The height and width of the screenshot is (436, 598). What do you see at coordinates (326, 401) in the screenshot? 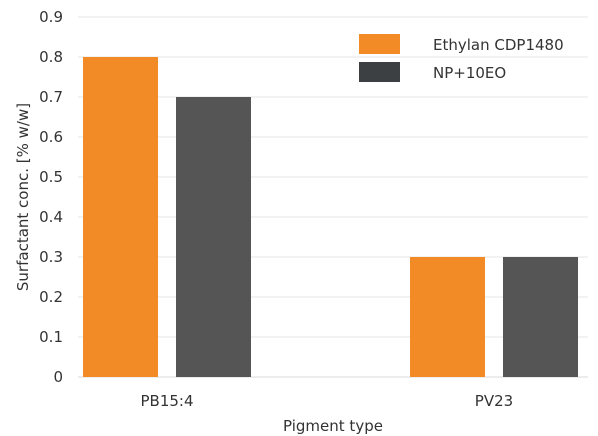
I see `x-axis-ticks: PB15:4 PV23` at bounding box center [326, 401].